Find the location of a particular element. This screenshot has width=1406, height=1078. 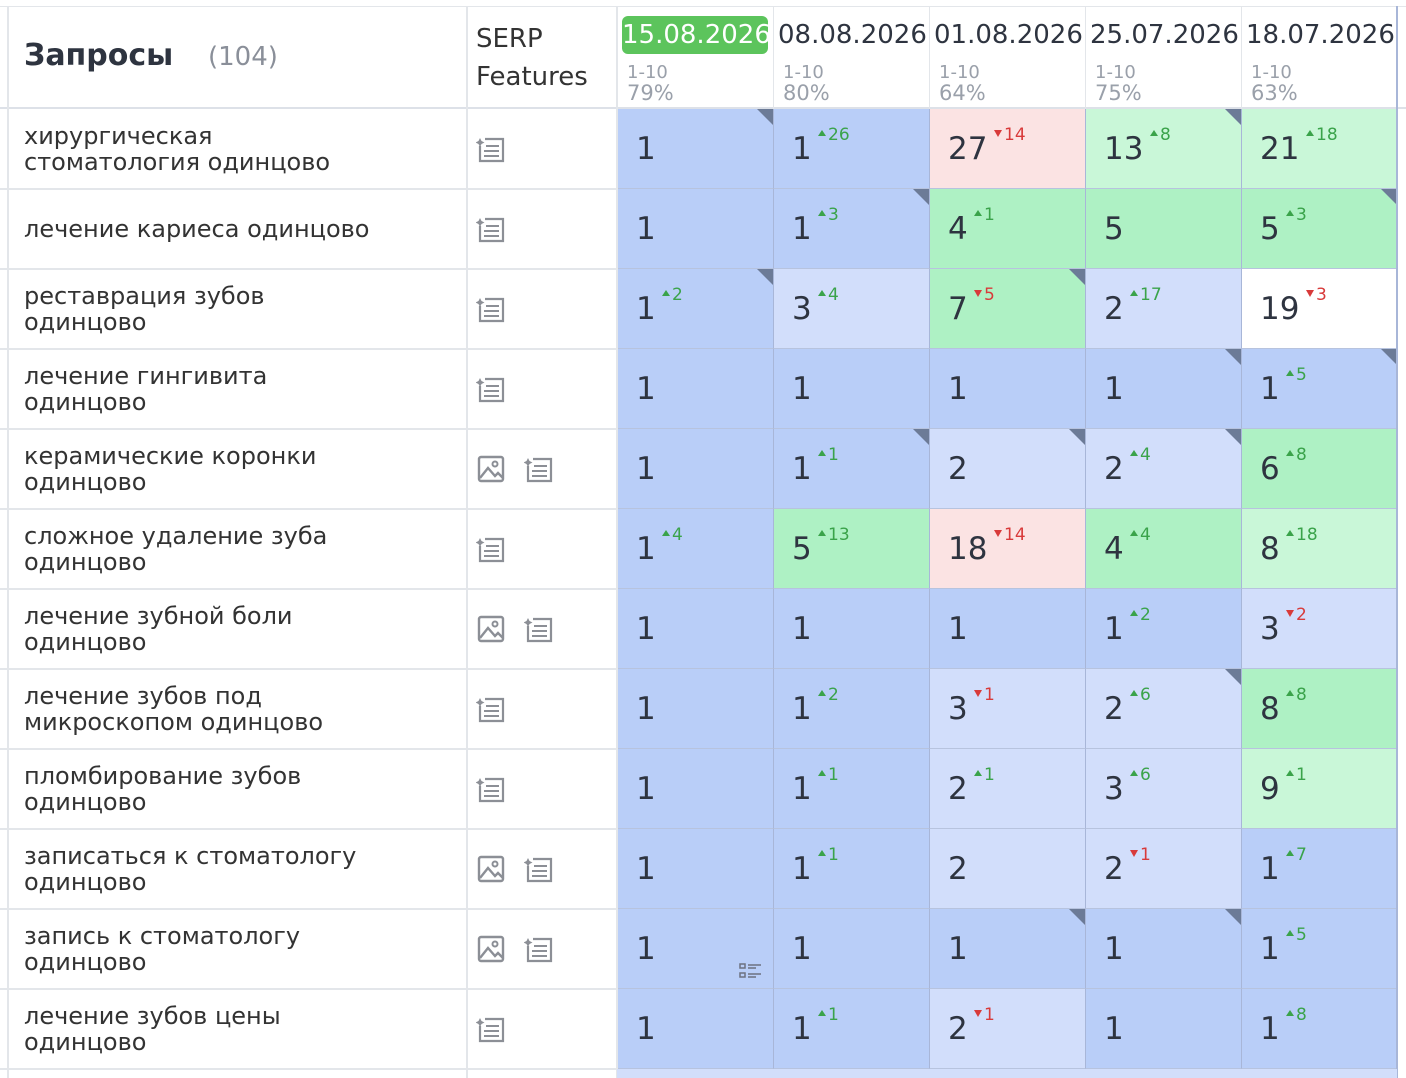

query-text: записаться к стоматологу одинцово is located at coordinates (190, 869).